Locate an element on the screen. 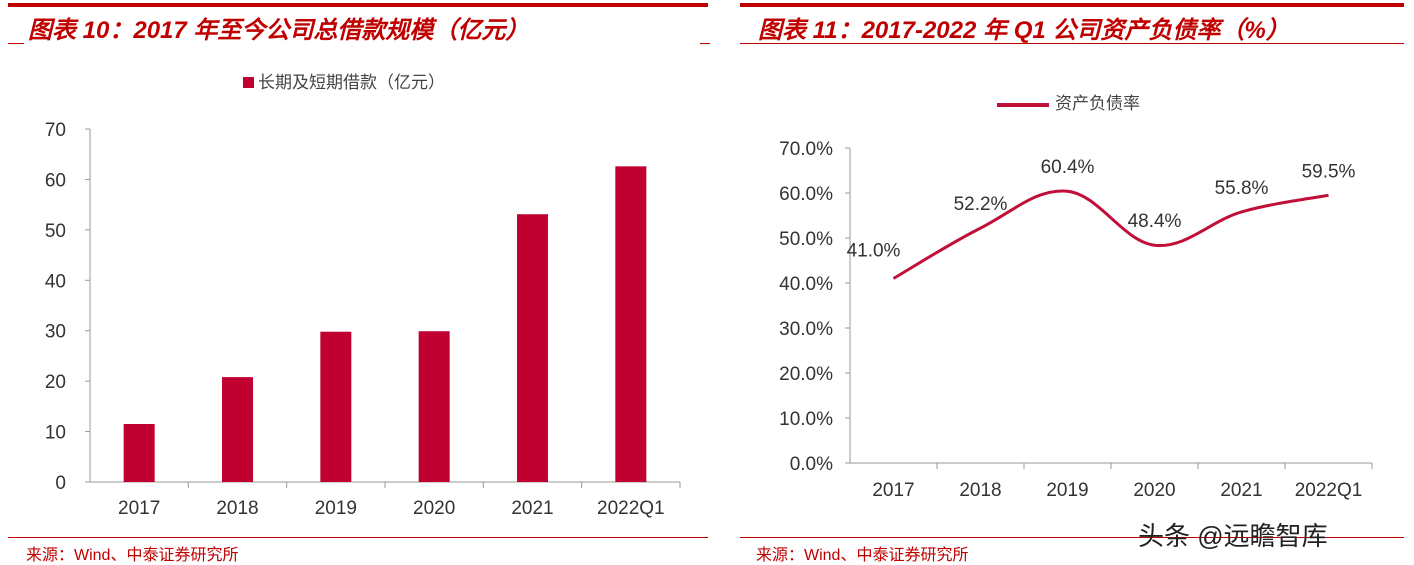 Image resolution: width=1414 pixels, height=565 pixels. y-tick-label: 0 is located at coordinates (60, 483).